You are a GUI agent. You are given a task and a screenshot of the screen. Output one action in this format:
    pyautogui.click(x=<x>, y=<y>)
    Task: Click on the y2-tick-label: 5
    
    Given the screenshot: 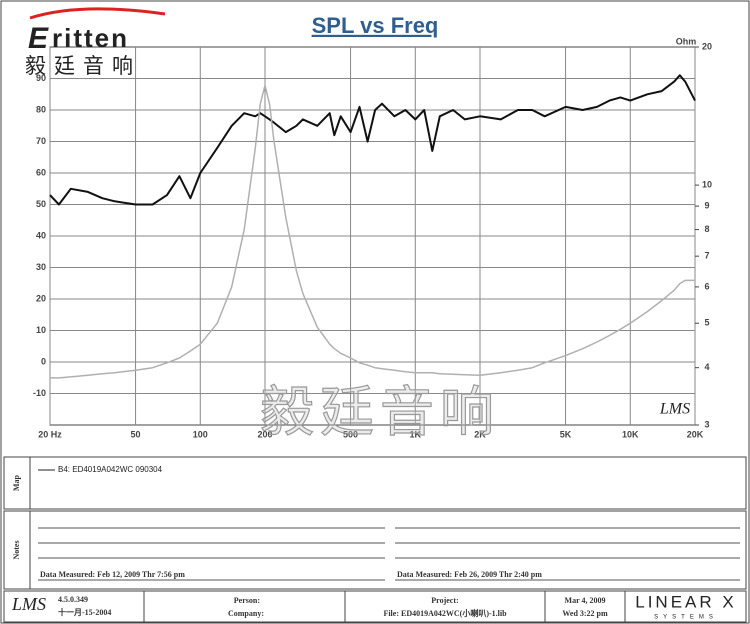 What is the action you would take?
    pyautogui.click(x=706, y=323)
    